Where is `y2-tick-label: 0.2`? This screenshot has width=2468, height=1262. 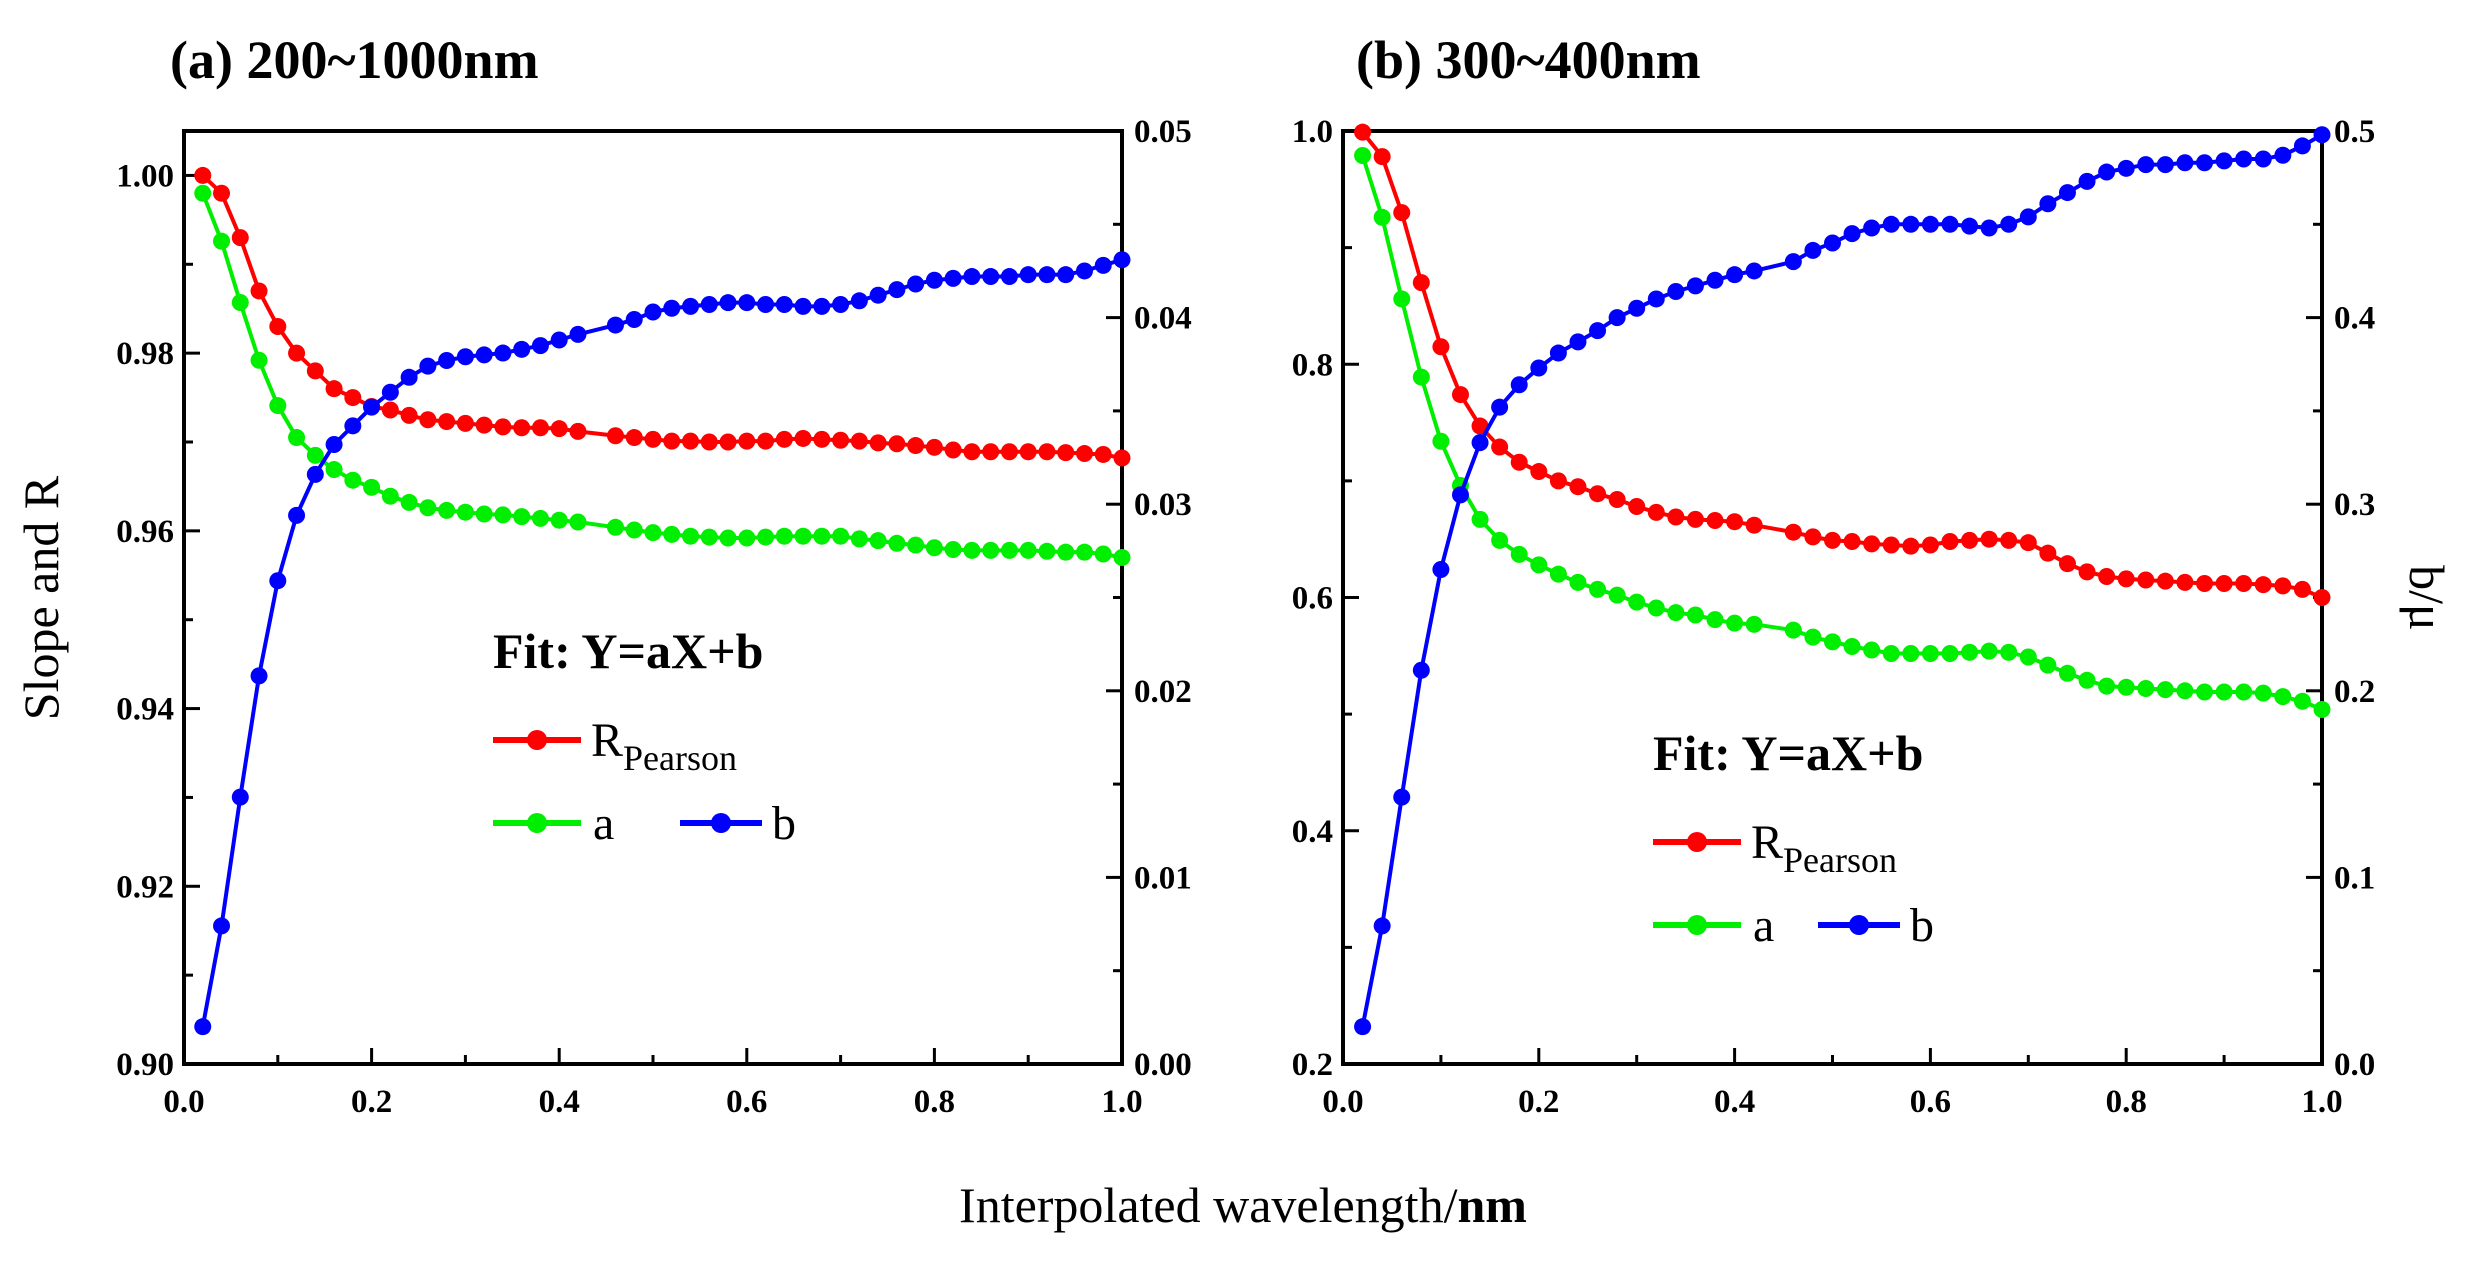
y2-tick-label: 0.2 is located at coordinates (2354, 692).